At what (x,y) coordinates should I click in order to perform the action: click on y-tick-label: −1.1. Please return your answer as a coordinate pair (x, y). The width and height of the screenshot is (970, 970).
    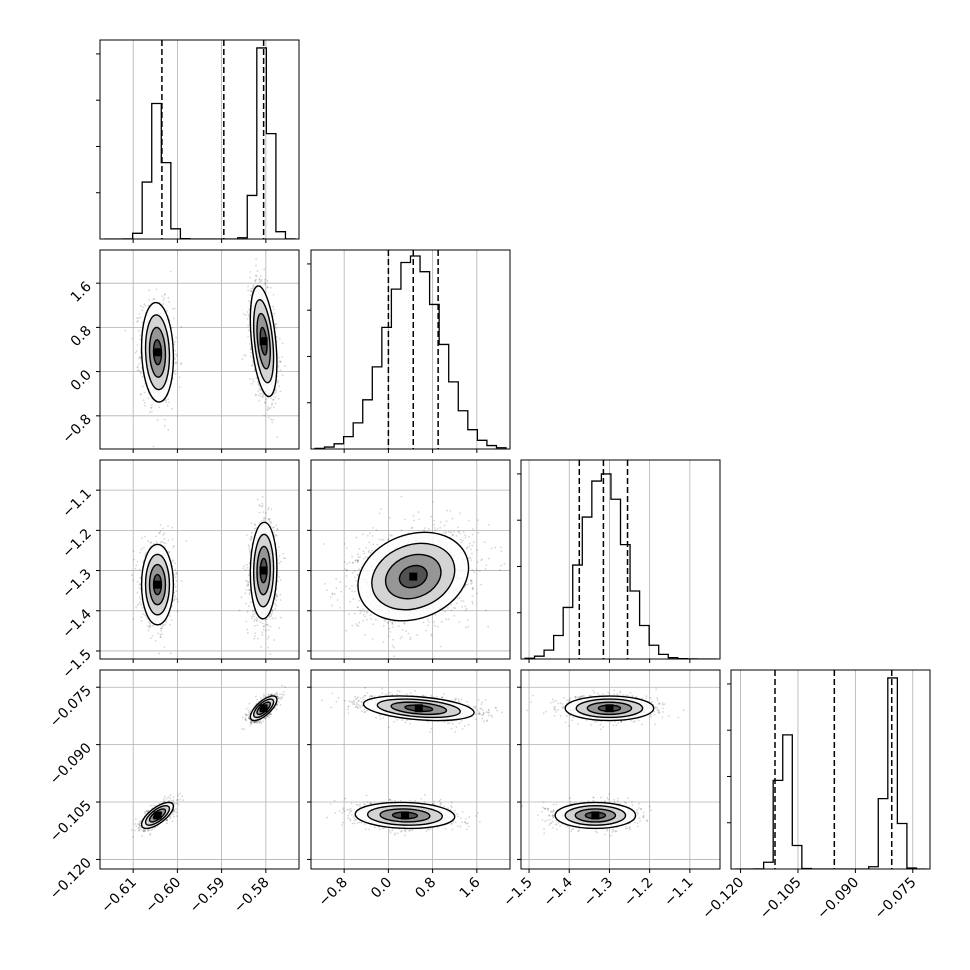
    Looking at the image, I should click on (76, 503).